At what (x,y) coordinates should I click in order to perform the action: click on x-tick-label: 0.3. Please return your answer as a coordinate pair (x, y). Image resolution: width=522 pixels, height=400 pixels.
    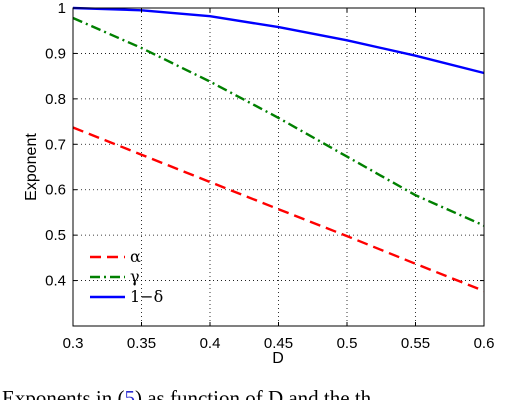
    Looking at the image, I should click on (73, 343).